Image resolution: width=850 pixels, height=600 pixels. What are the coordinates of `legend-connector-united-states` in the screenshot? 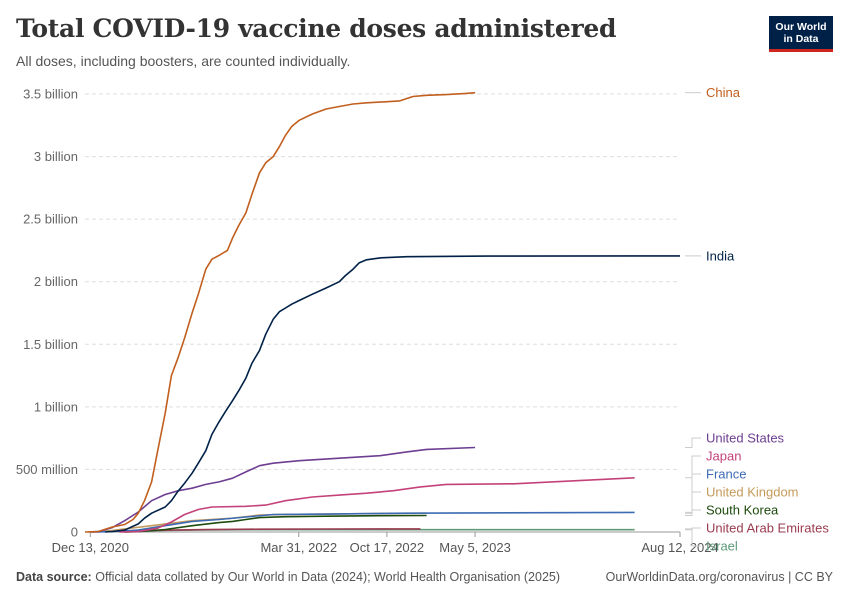 It's located at (693, 442).